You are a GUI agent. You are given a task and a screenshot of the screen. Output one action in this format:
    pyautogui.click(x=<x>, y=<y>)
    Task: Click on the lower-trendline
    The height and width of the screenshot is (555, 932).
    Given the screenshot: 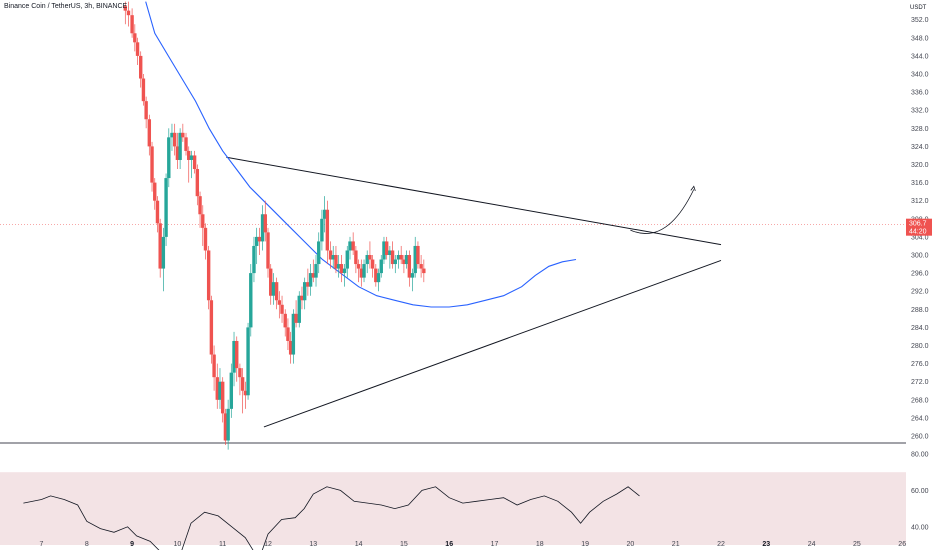 What is the action you would take?
    pyautogui.click(x=492, y=343)
    